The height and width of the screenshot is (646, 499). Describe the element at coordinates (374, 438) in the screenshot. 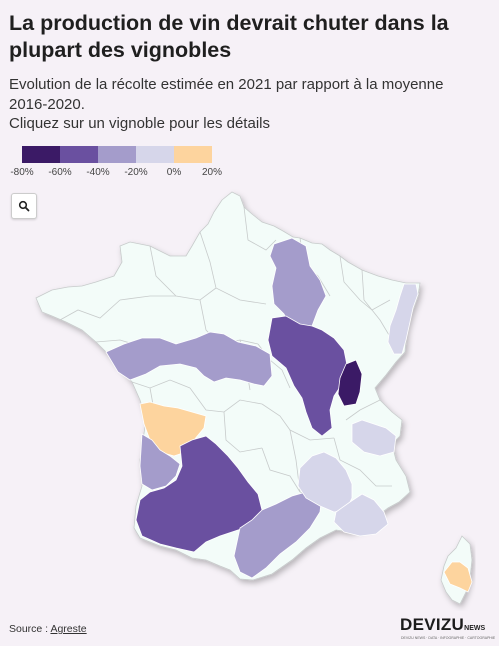

I see `region-savoie` at that location.